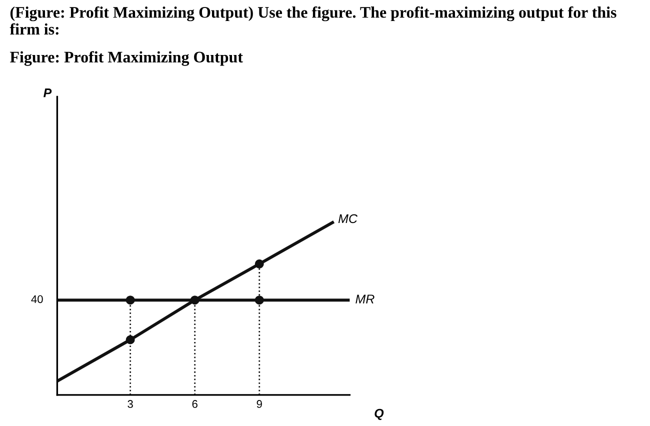  What do you see at coordinates (48, 93) in the screenshot?
I see `text: P` at bounding box center [48, 93].